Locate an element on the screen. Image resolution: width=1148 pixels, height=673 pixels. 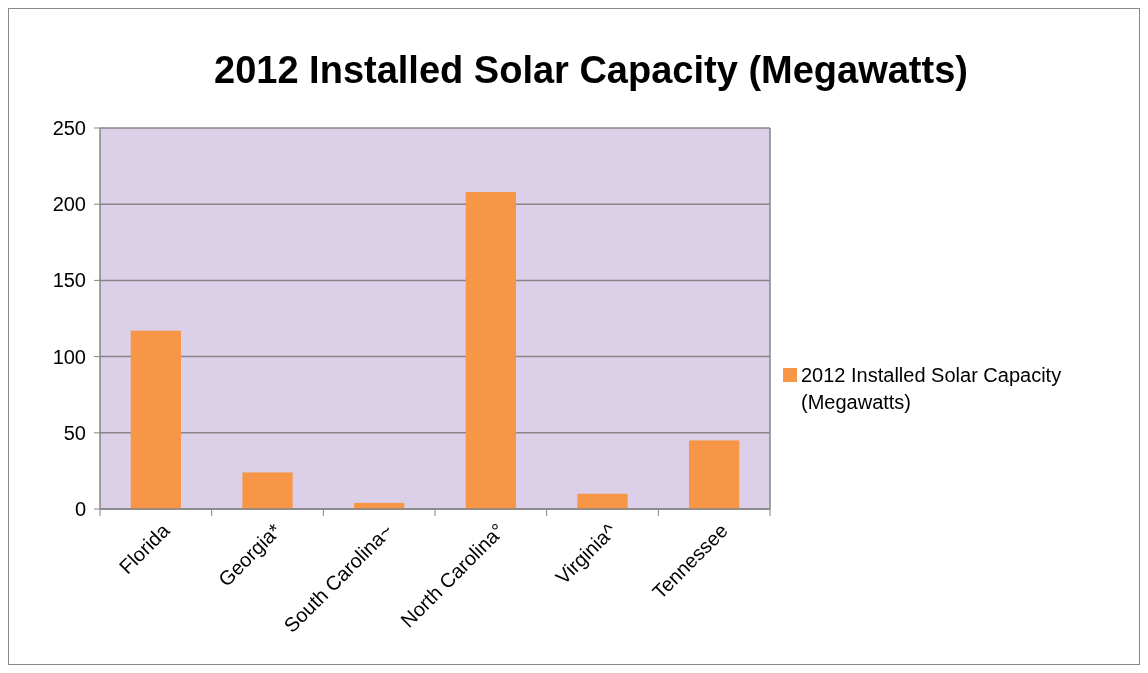
y-tick-label: 200 is located at coordinates (69, 204).